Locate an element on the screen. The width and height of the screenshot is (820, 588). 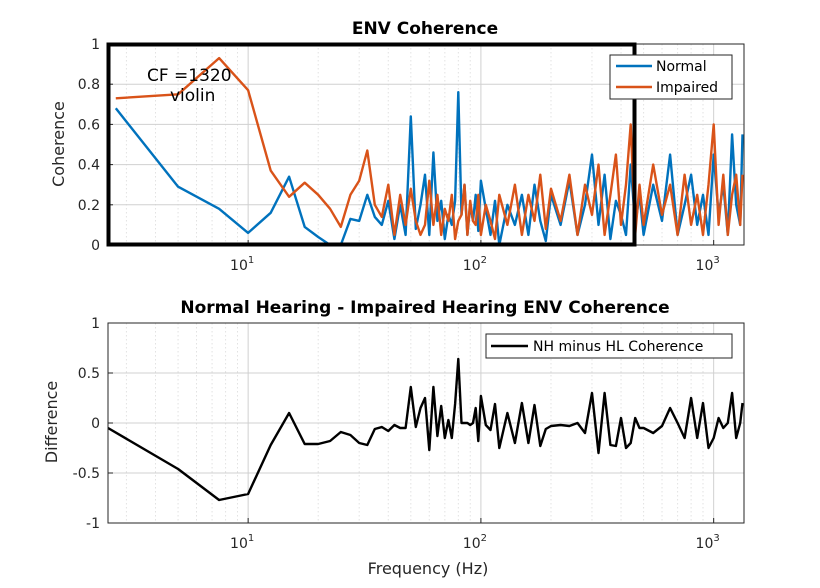
coherence-x-tick-label: 10³ is located at coordinates (708, 264).